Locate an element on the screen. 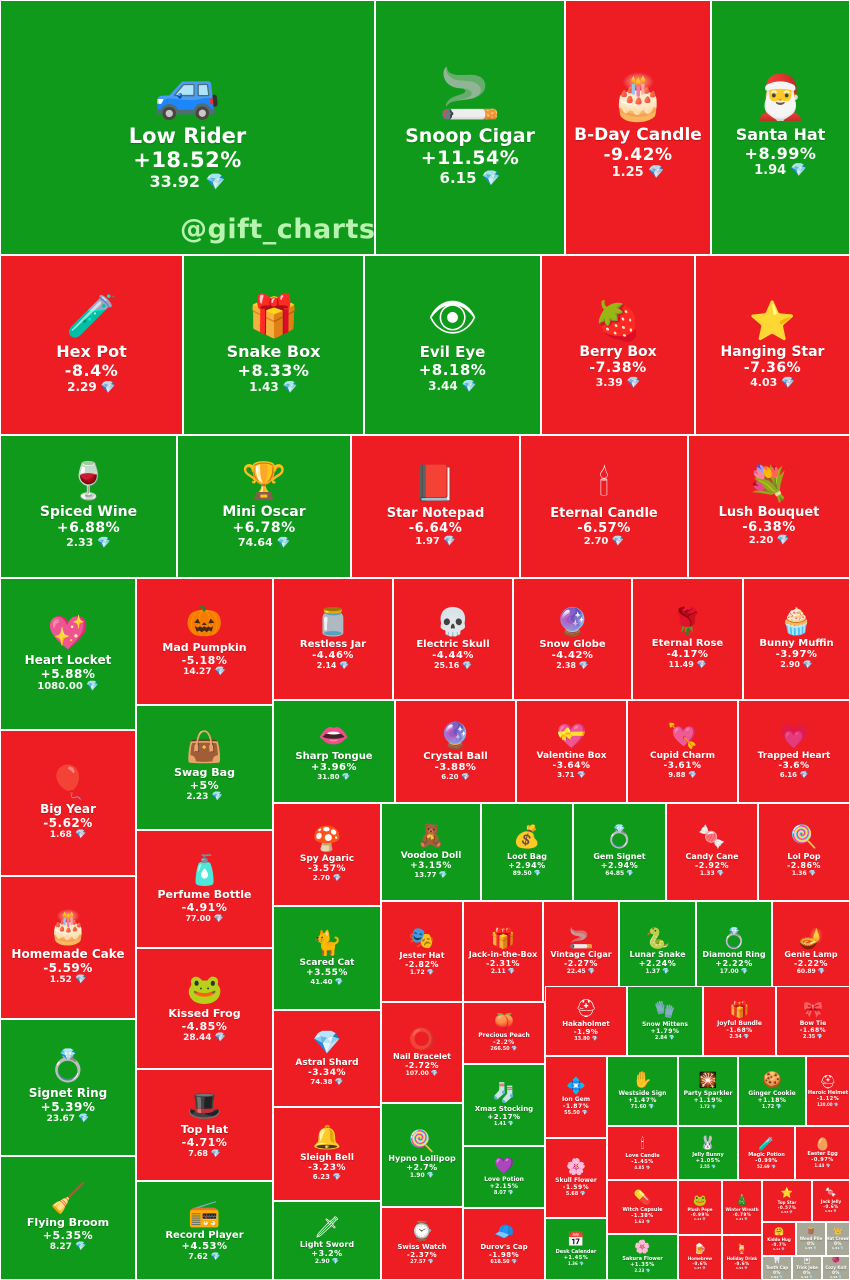 This screenshot has height=1280, width=850. price-value: 1.36 is located at coordinates (799, 873).